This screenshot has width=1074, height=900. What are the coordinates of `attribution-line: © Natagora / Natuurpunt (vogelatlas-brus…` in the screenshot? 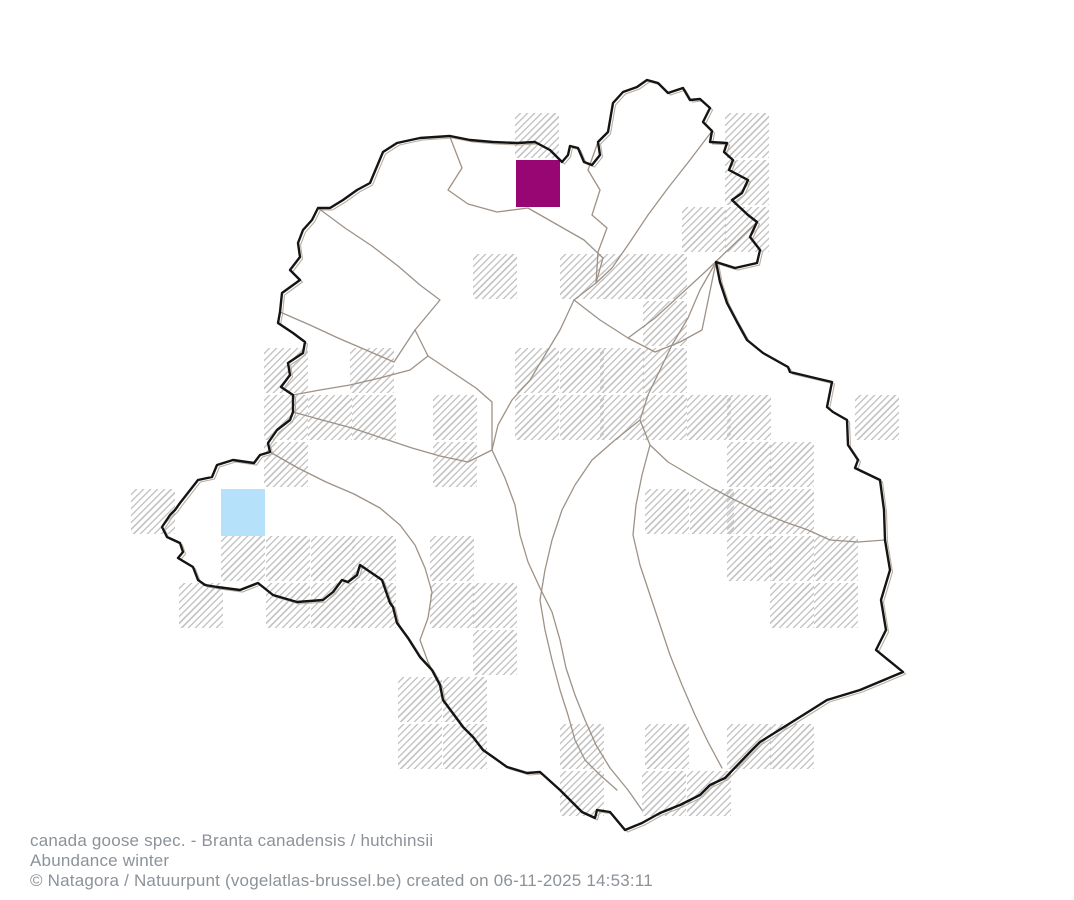 It's located at (341, 880).